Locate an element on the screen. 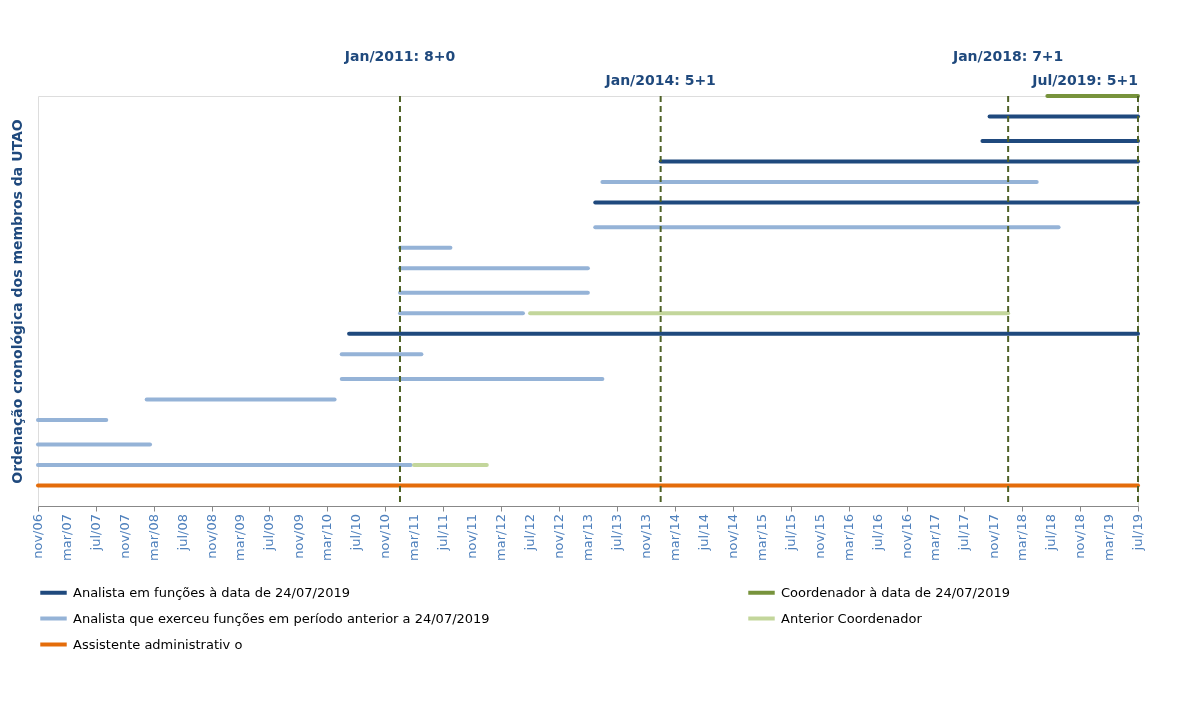  x-tick-label: nov/18 is located at coordinates (1080, 536).